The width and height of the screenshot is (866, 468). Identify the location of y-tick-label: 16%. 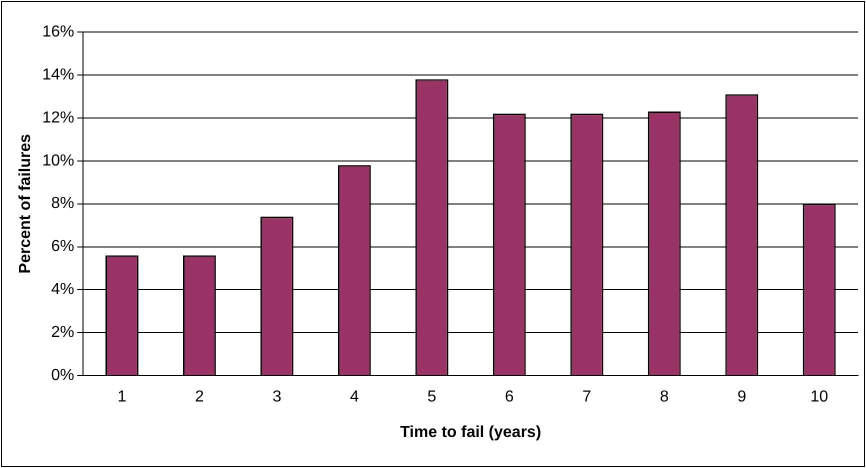
(58, 31).